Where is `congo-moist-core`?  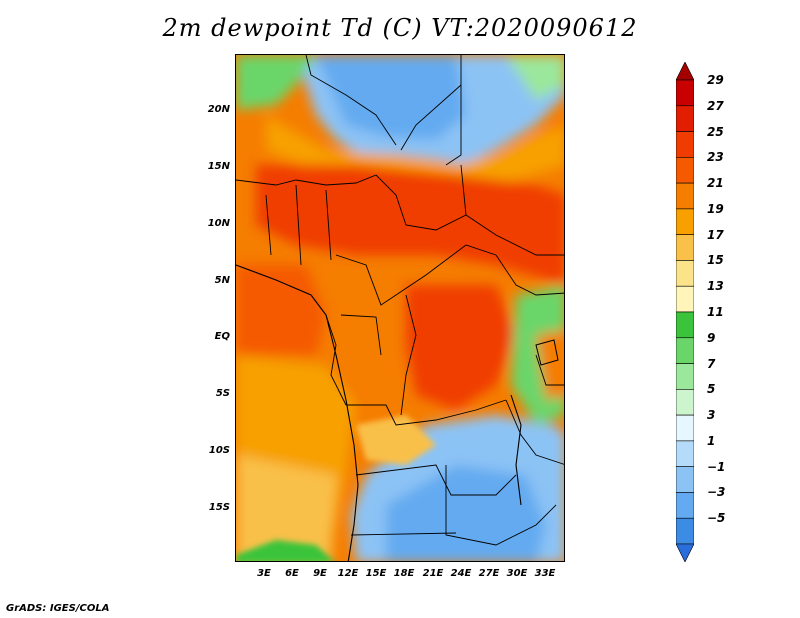 congo-moist-core is located at coordinates (461, 347).